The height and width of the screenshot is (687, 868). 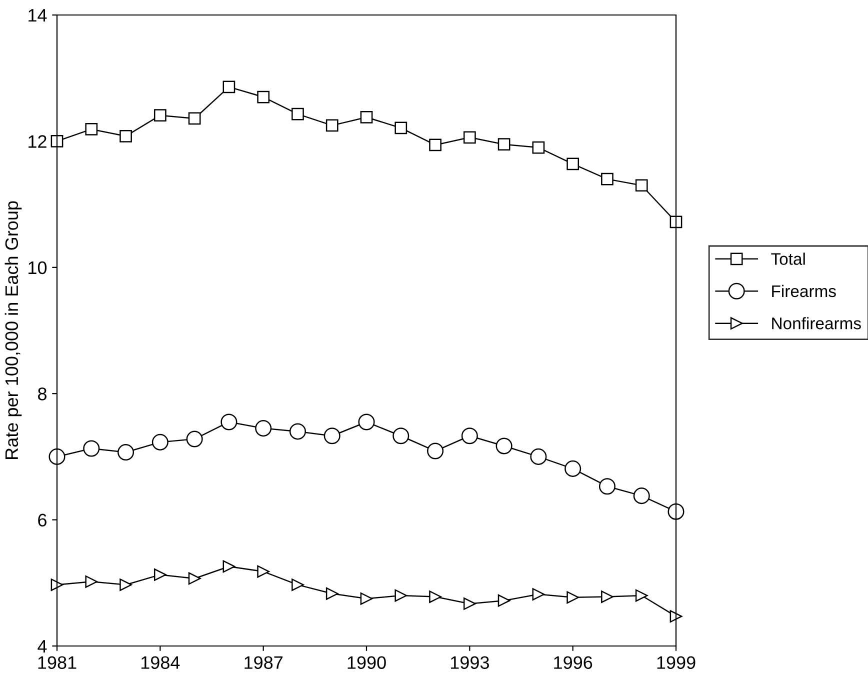 What do you see at coordinates (13, 330) in the screenshot?
I see `y-axis-title: Rate per 100,000 in Each Group` at bounding box center [13, 330].